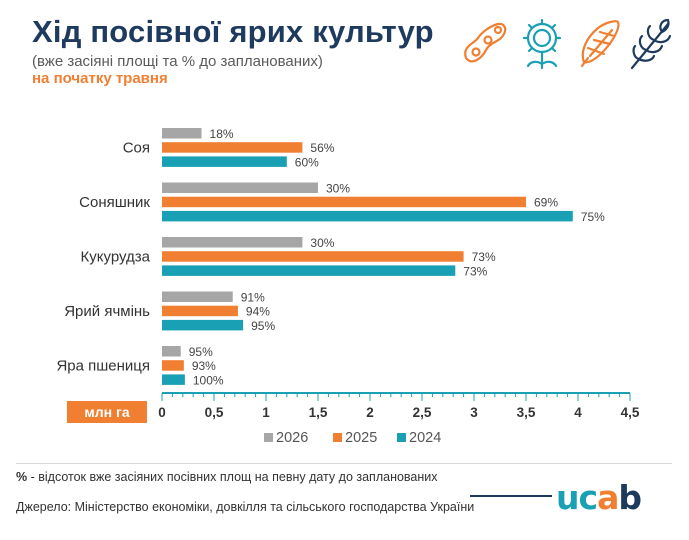 This screenshot has height=540, width=689. I want to click on footer-divider, so click(344, 463).